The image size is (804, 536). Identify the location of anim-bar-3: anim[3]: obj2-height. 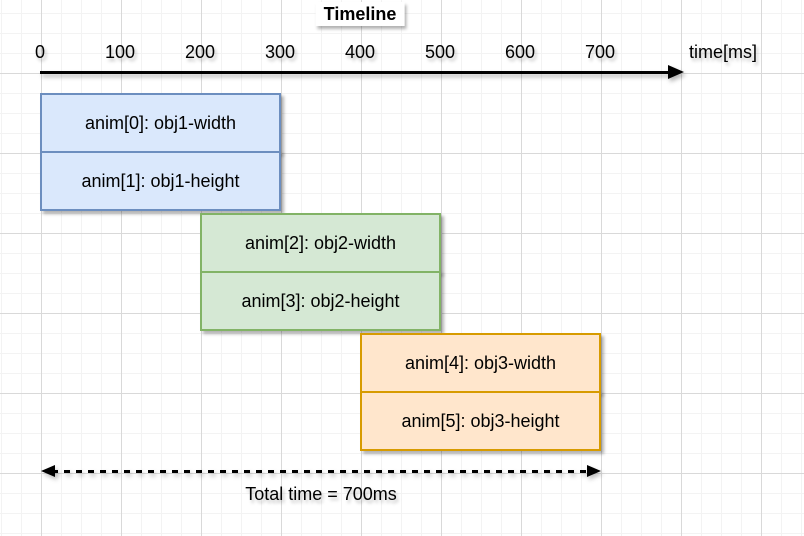
(320, 301).